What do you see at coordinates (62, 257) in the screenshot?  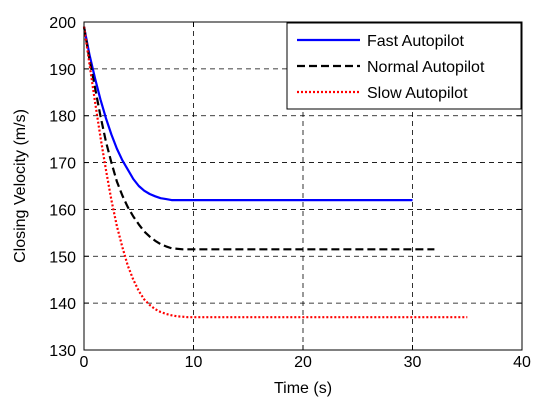 I see `y-tick-label: 150` at bounding box center [62, 257].